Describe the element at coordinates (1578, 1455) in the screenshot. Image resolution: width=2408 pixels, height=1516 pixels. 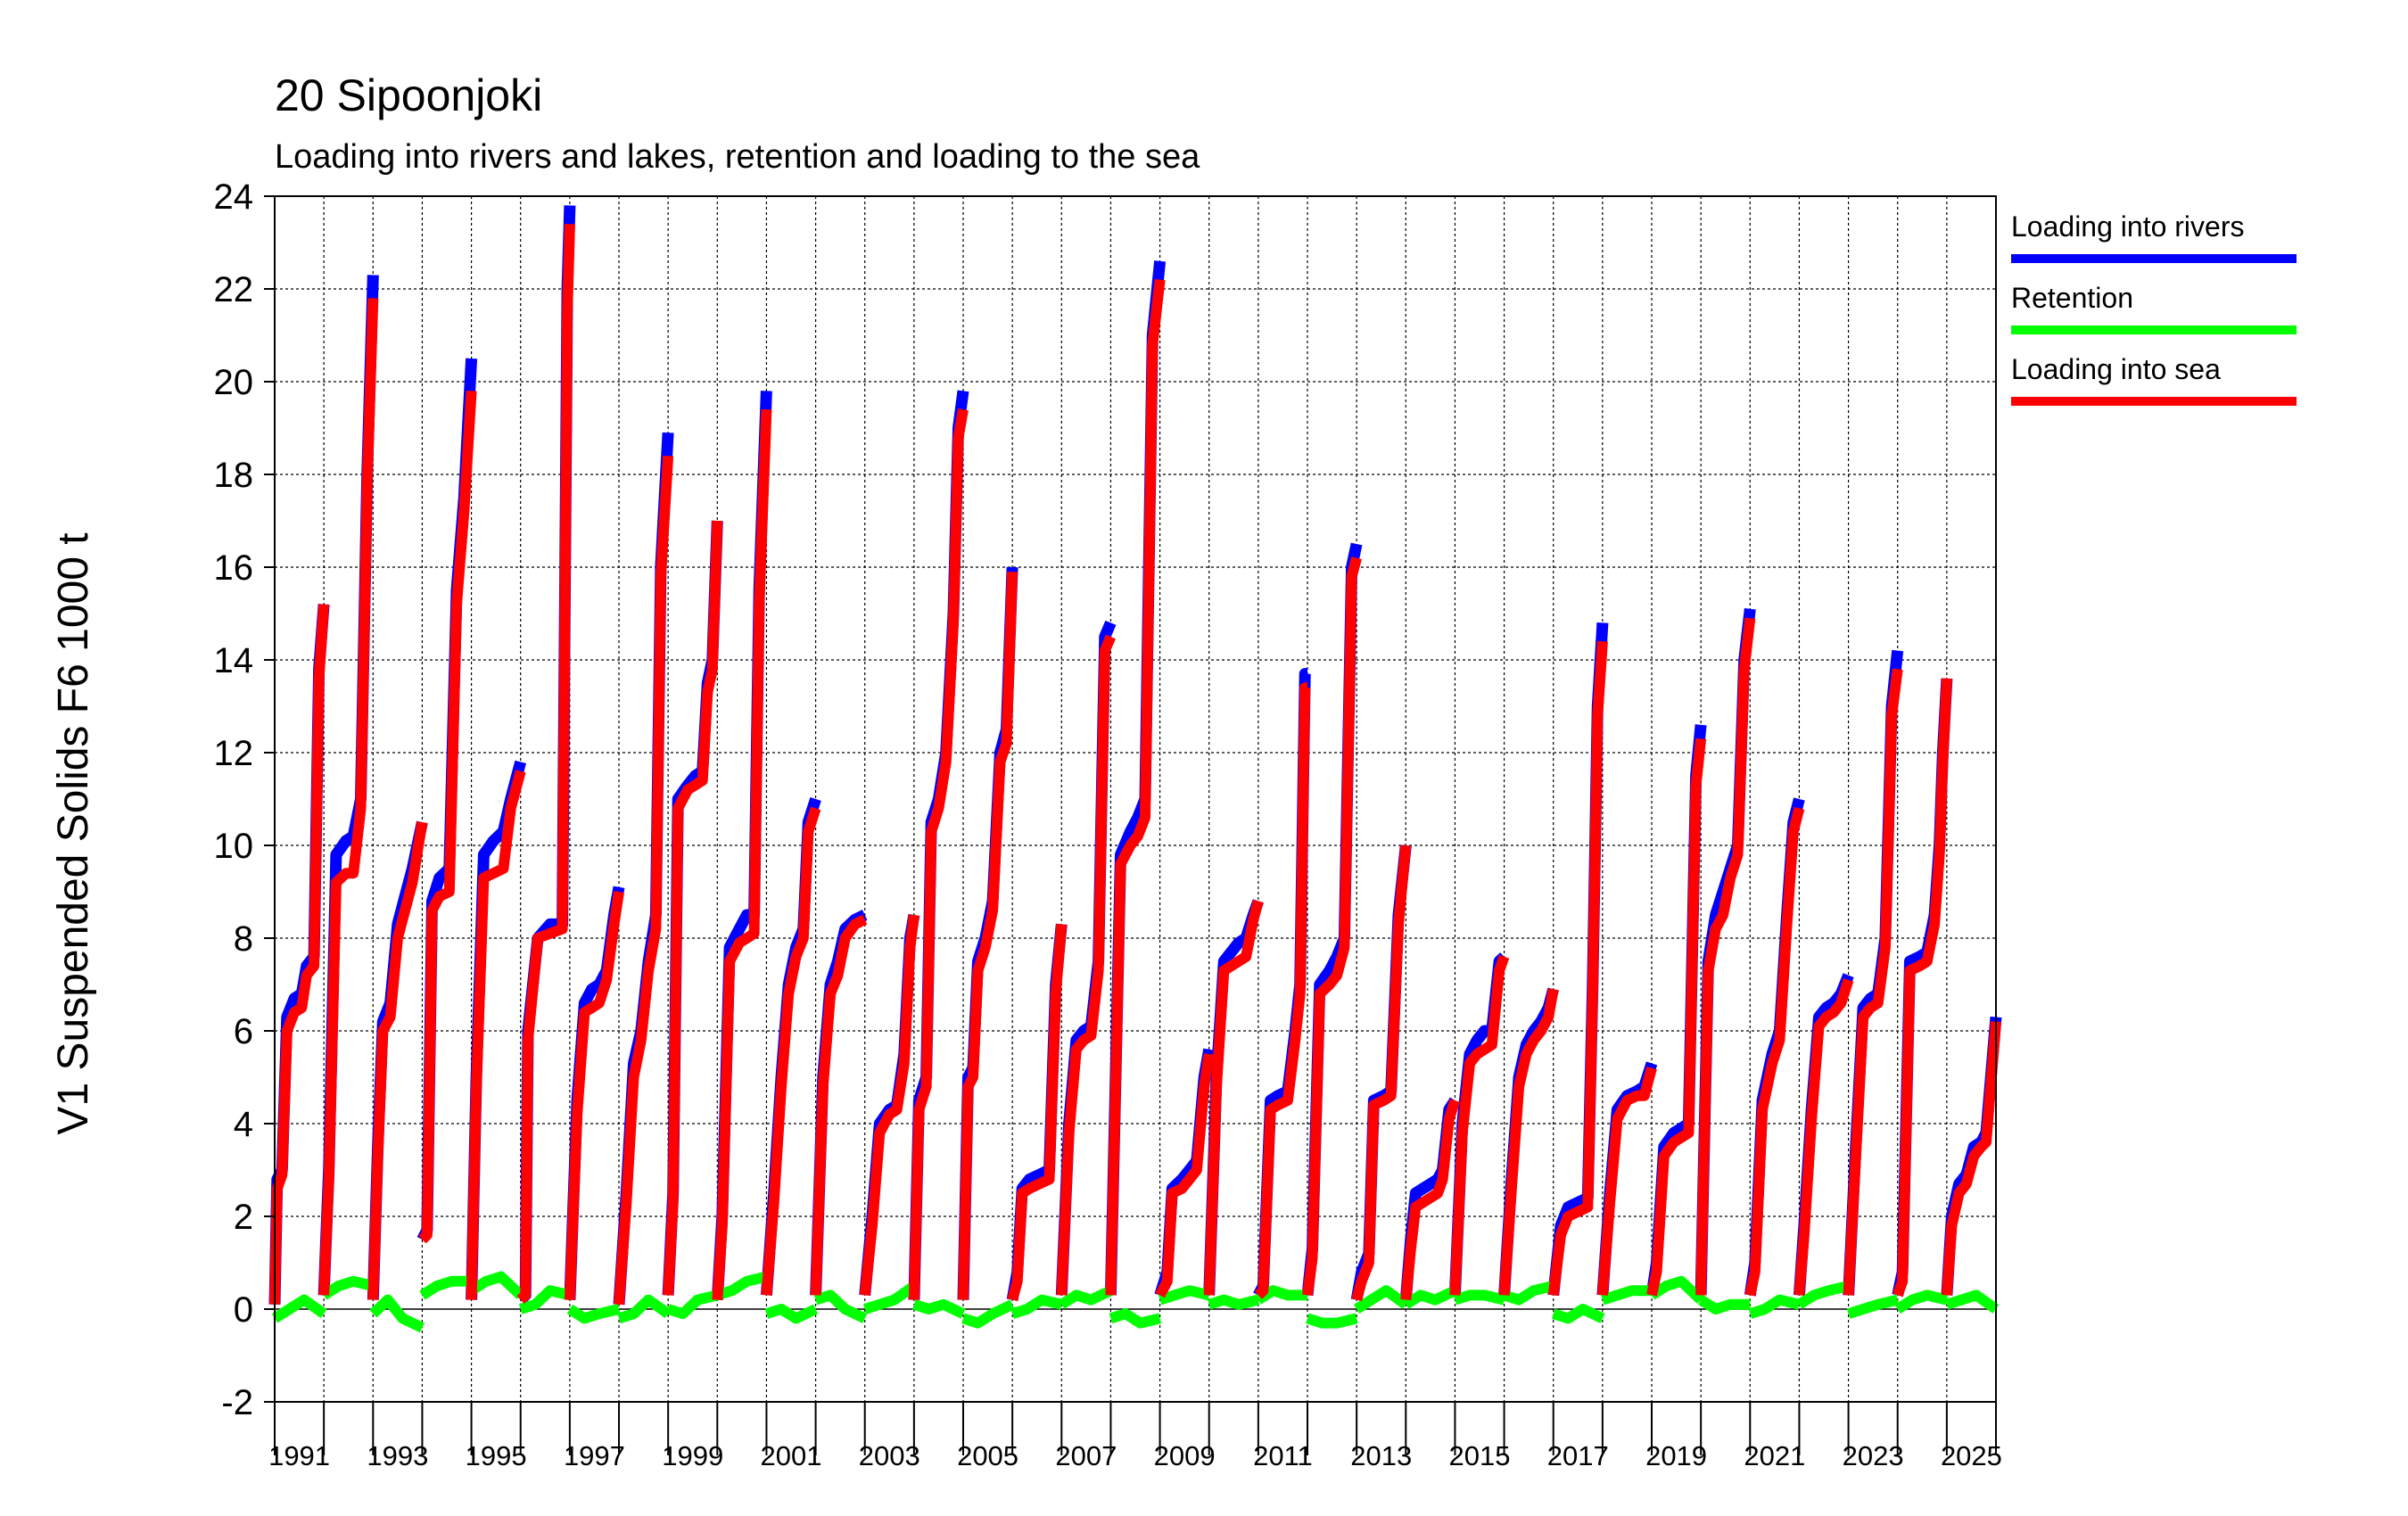
I see `x-tick-label: 2017` at that location.